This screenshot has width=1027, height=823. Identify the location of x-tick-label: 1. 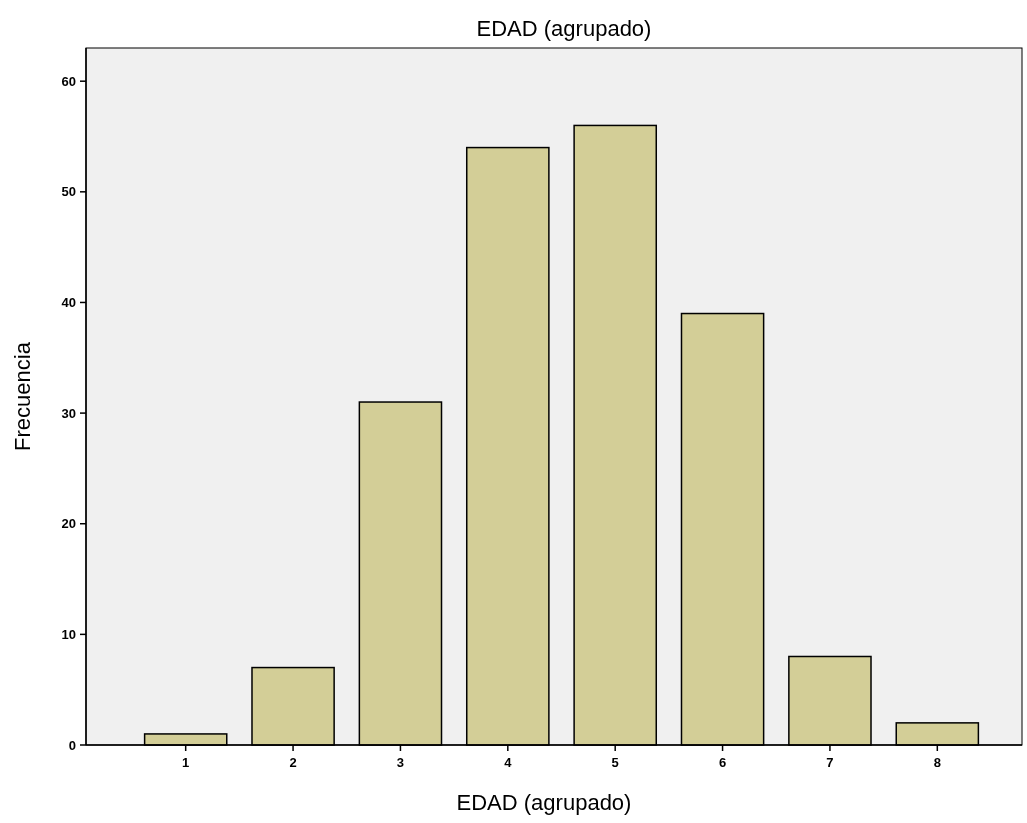
(186, 762).